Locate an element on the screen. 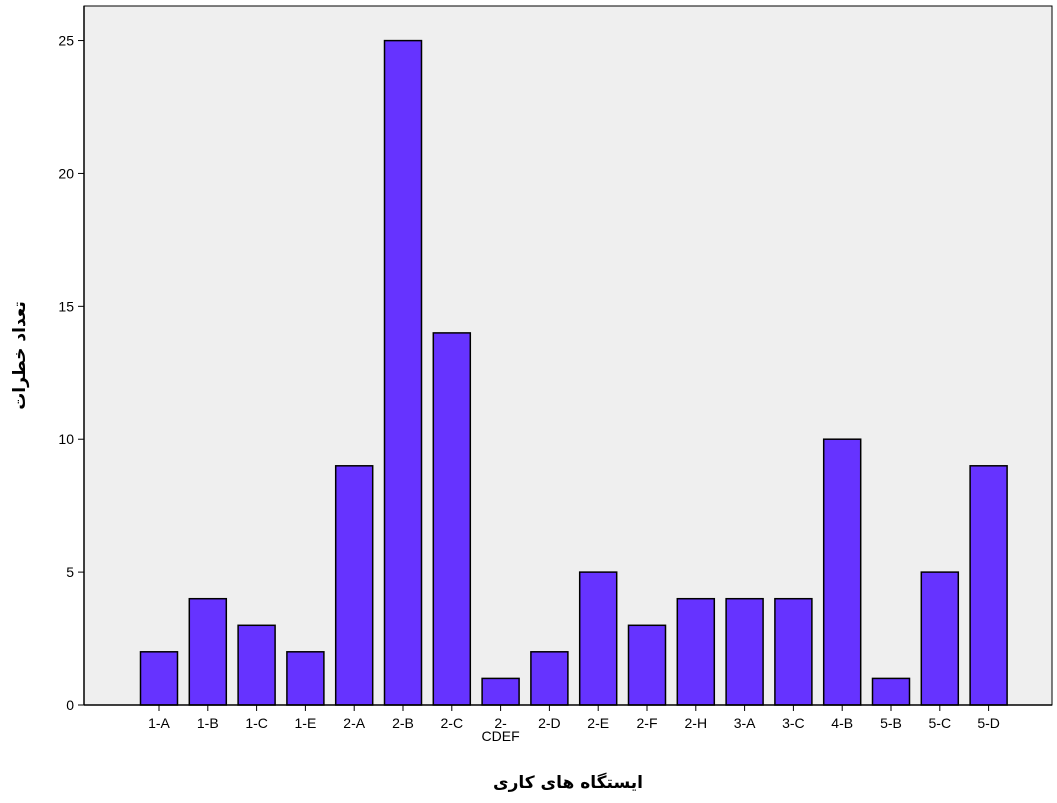 Image resolution: width=1057 pixels, height=803 pixels. x-tick-label: 2-H is located at coordinates (696, 723).